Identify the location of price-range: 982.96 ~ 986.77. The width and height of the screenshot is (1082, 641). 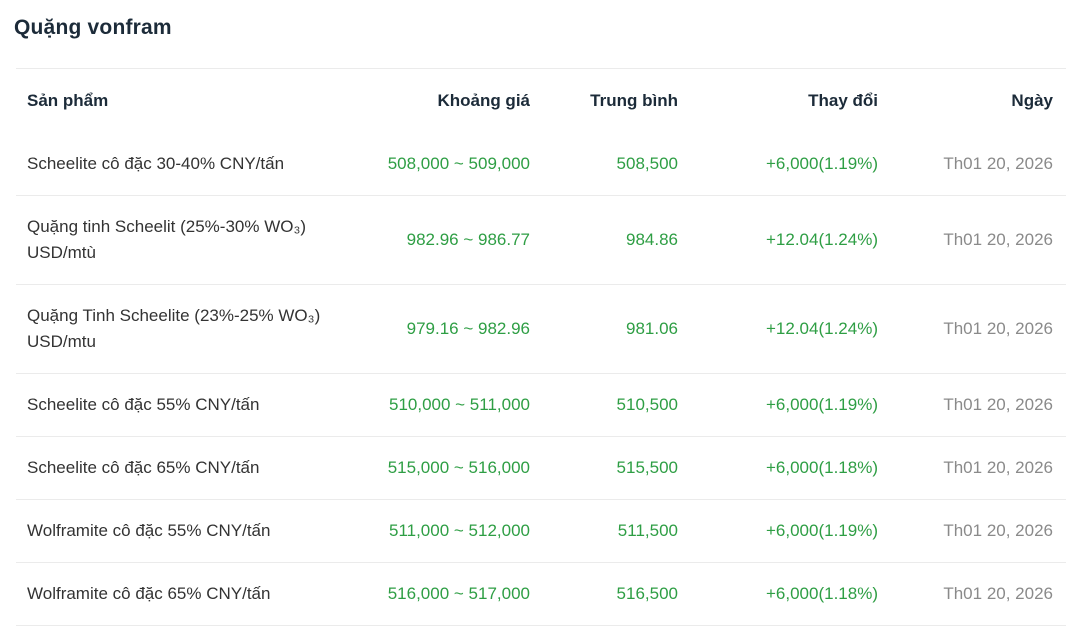
(468, 239).